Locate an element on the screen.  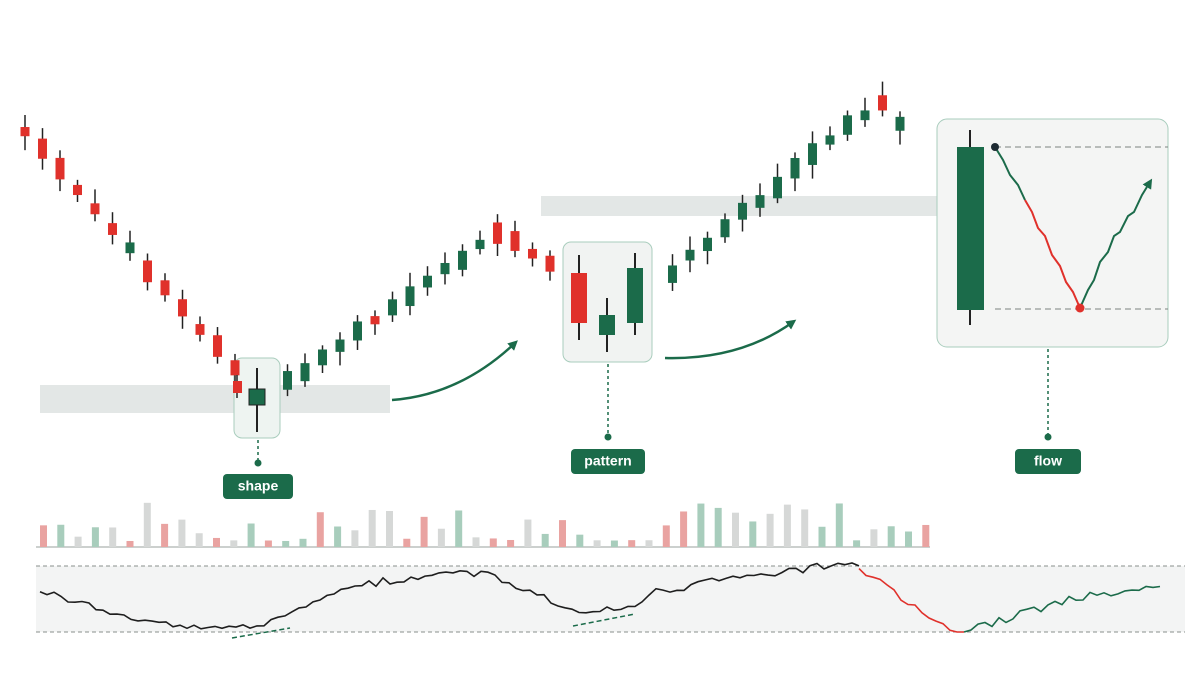
flow-detail is located at coordinates (1062, 227).